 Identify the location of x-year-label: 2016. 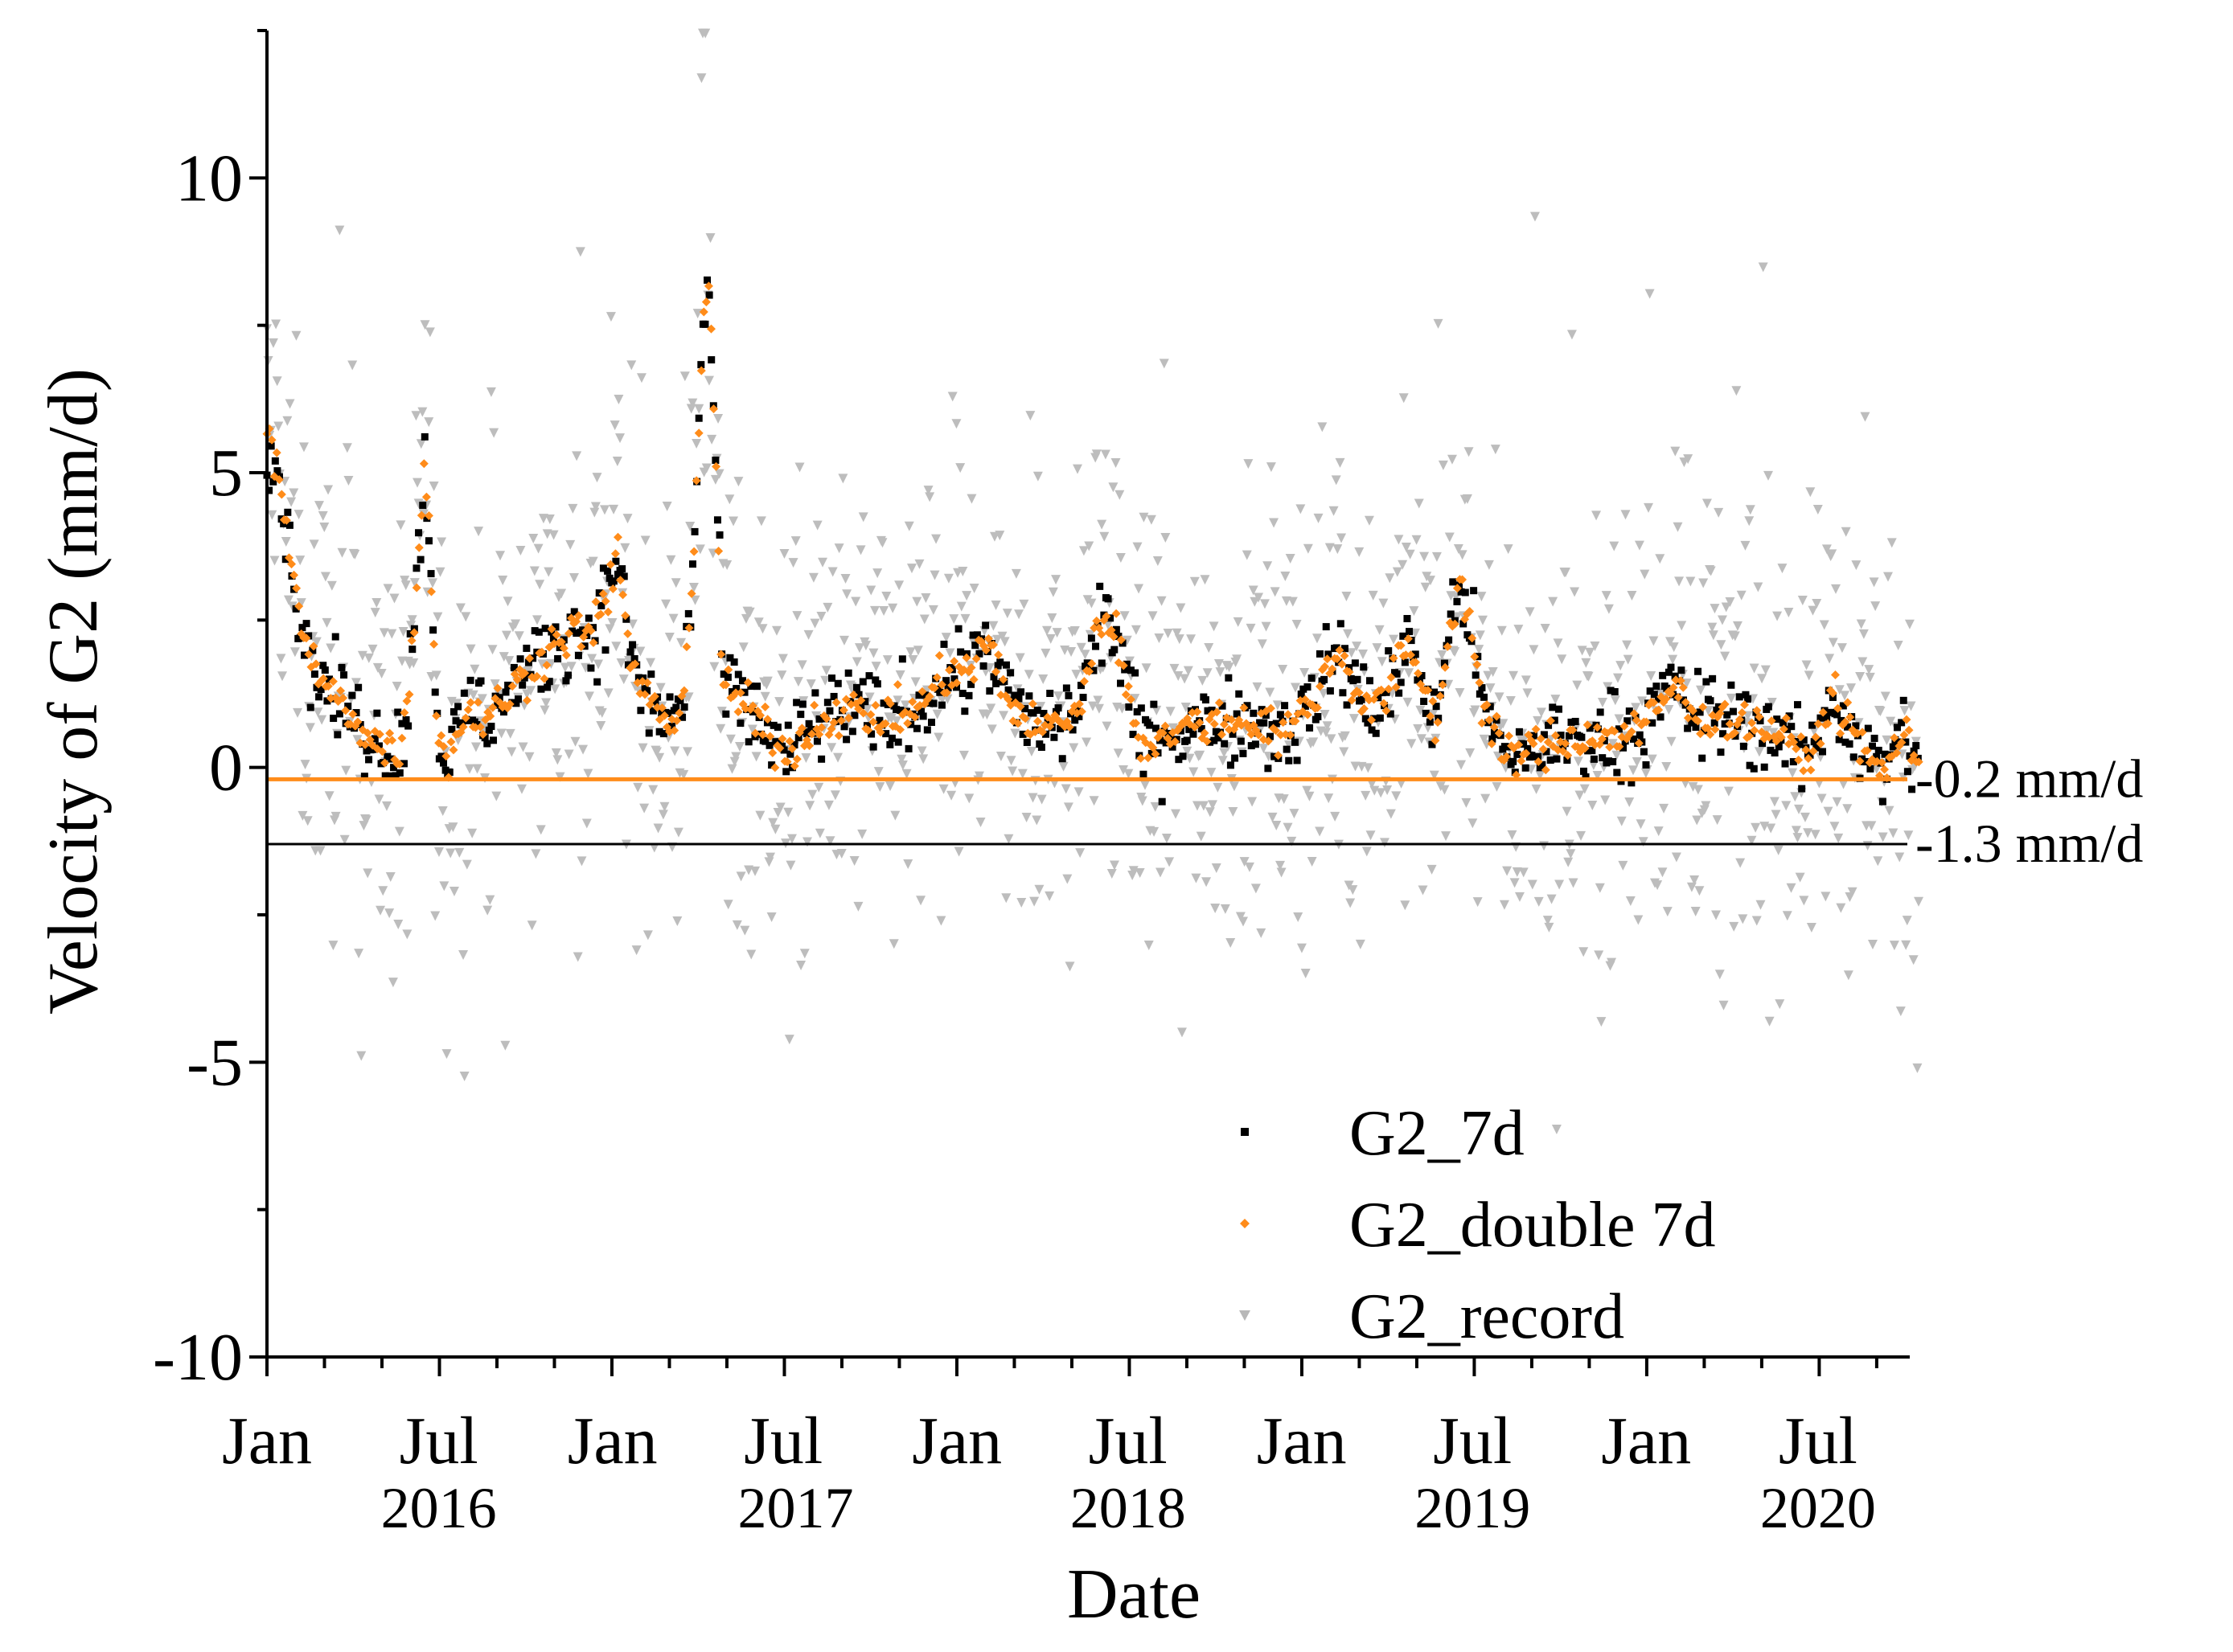
(439, 1508).